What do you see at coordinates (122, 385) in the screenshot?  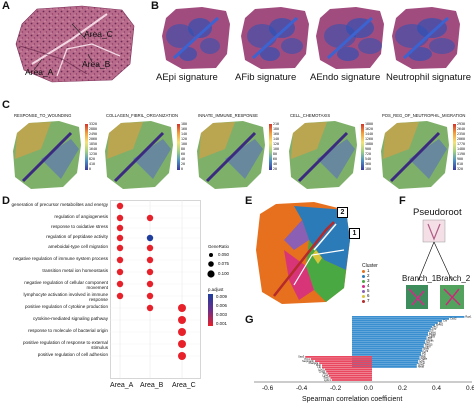 I see `dotplot-x-area-a: Area_A` at bounding box center [122, 385].